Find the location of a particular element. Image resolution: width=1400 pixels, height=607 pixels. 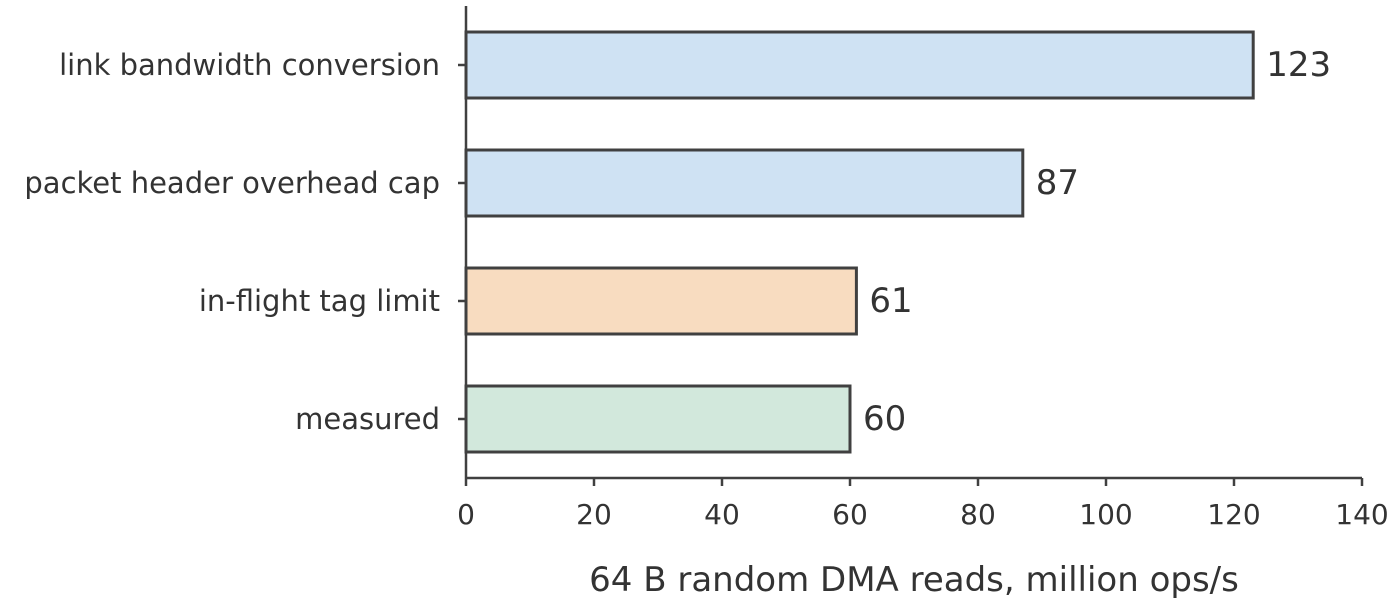

x-axis-ticks: 0 20 40 60 80 100 120 140 is located at coordinates (923, 504).